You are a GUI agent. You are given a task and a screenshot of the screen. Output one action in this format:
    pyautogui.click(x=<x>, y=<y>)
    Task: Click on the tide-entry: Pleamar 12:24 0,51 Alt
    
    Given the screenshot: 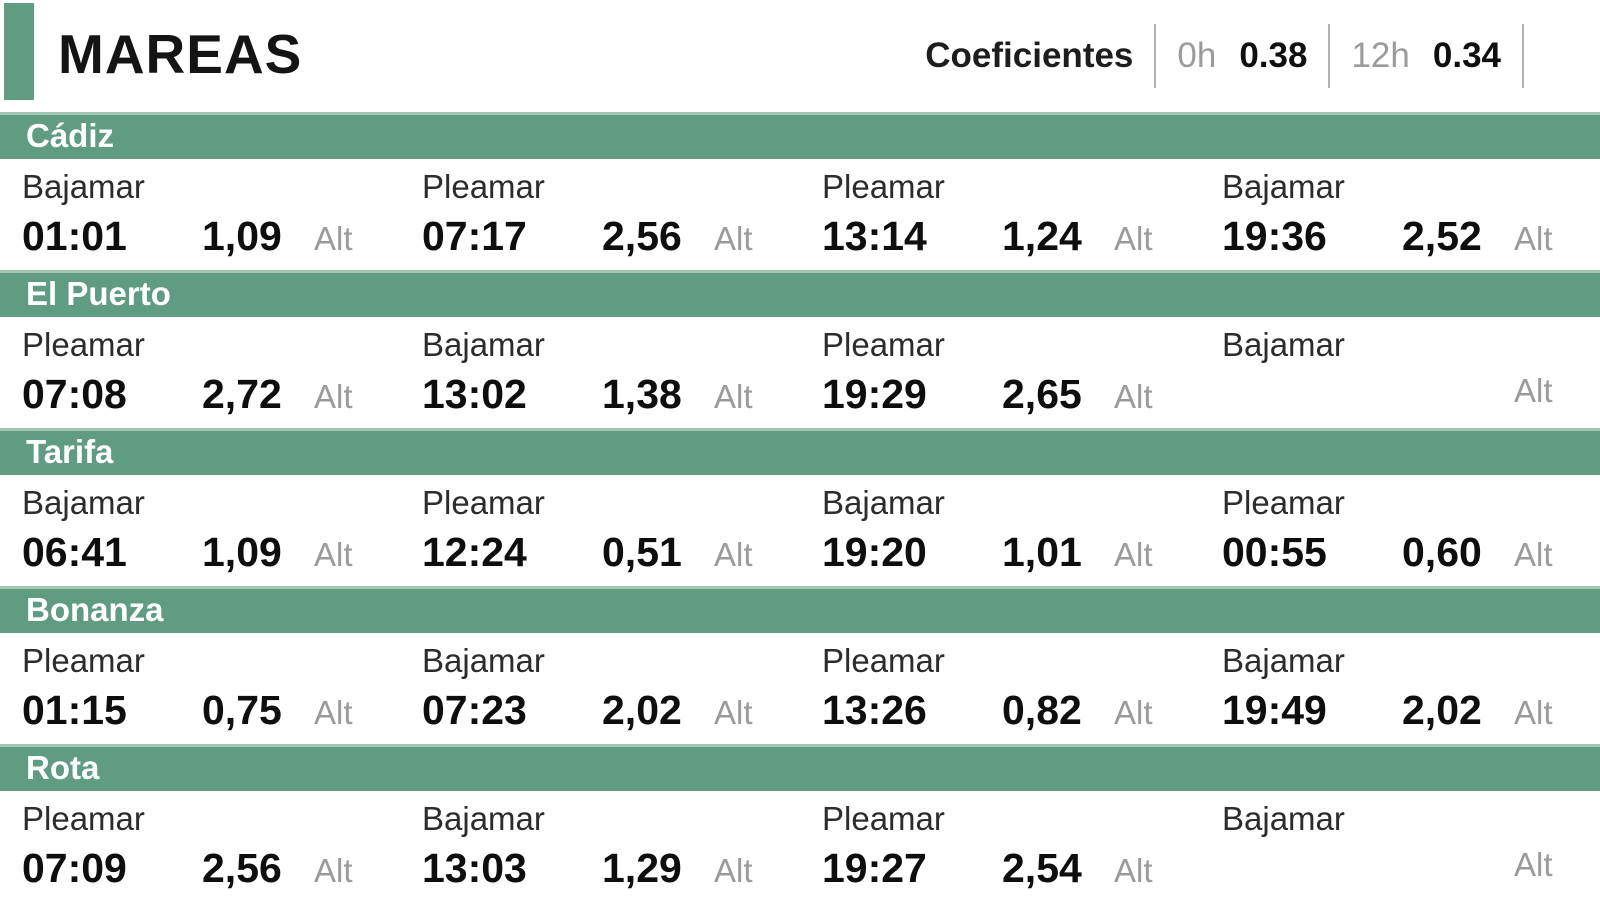 What is the action you would take?
    pyautogui.click(x=600, y=530)
    